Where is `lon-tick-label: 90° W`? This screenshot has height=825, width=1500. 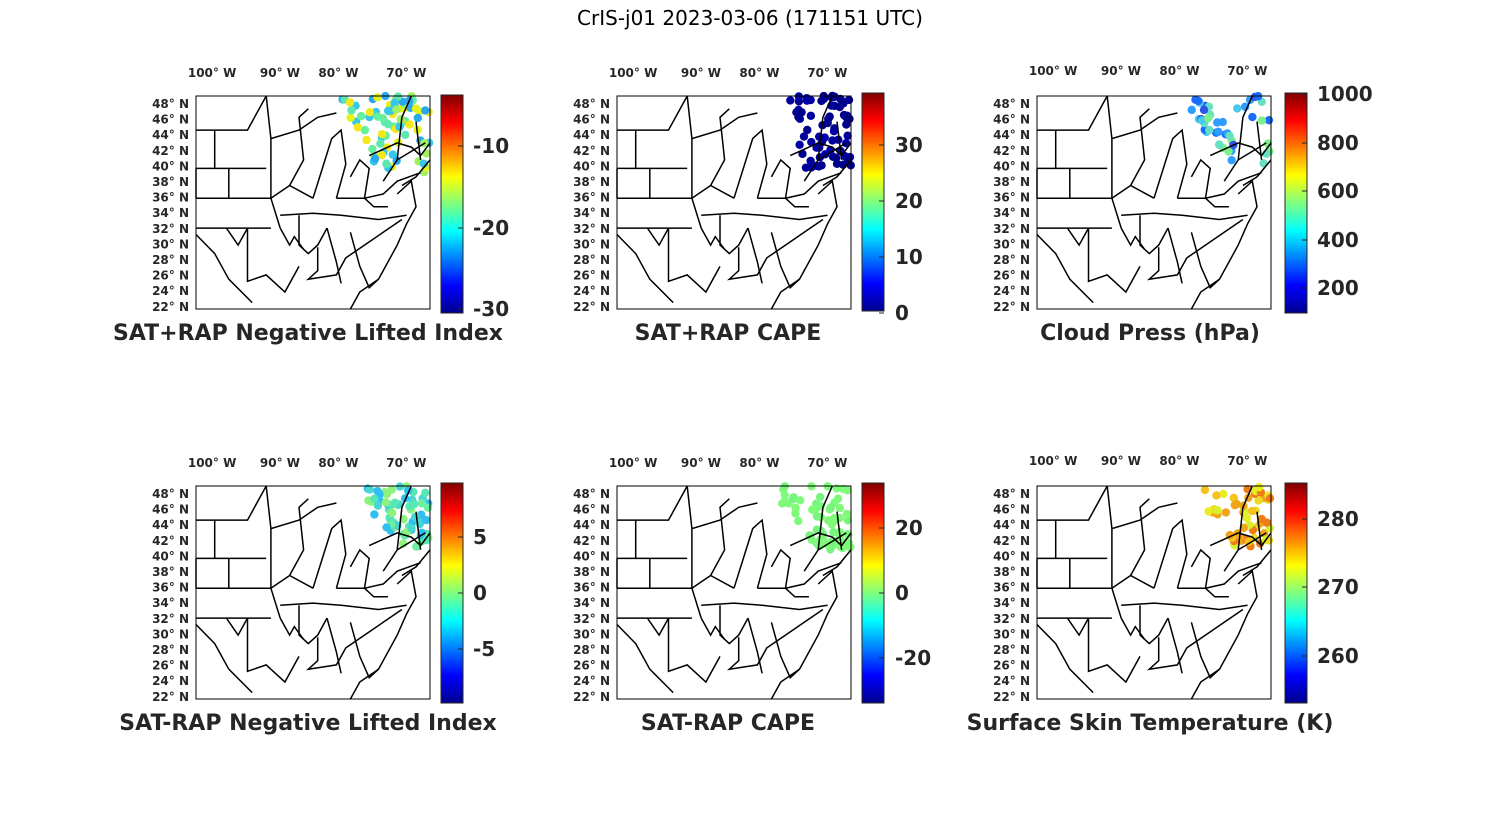 lon-tick-label: 90° W is located at coordinates (1121, 71).